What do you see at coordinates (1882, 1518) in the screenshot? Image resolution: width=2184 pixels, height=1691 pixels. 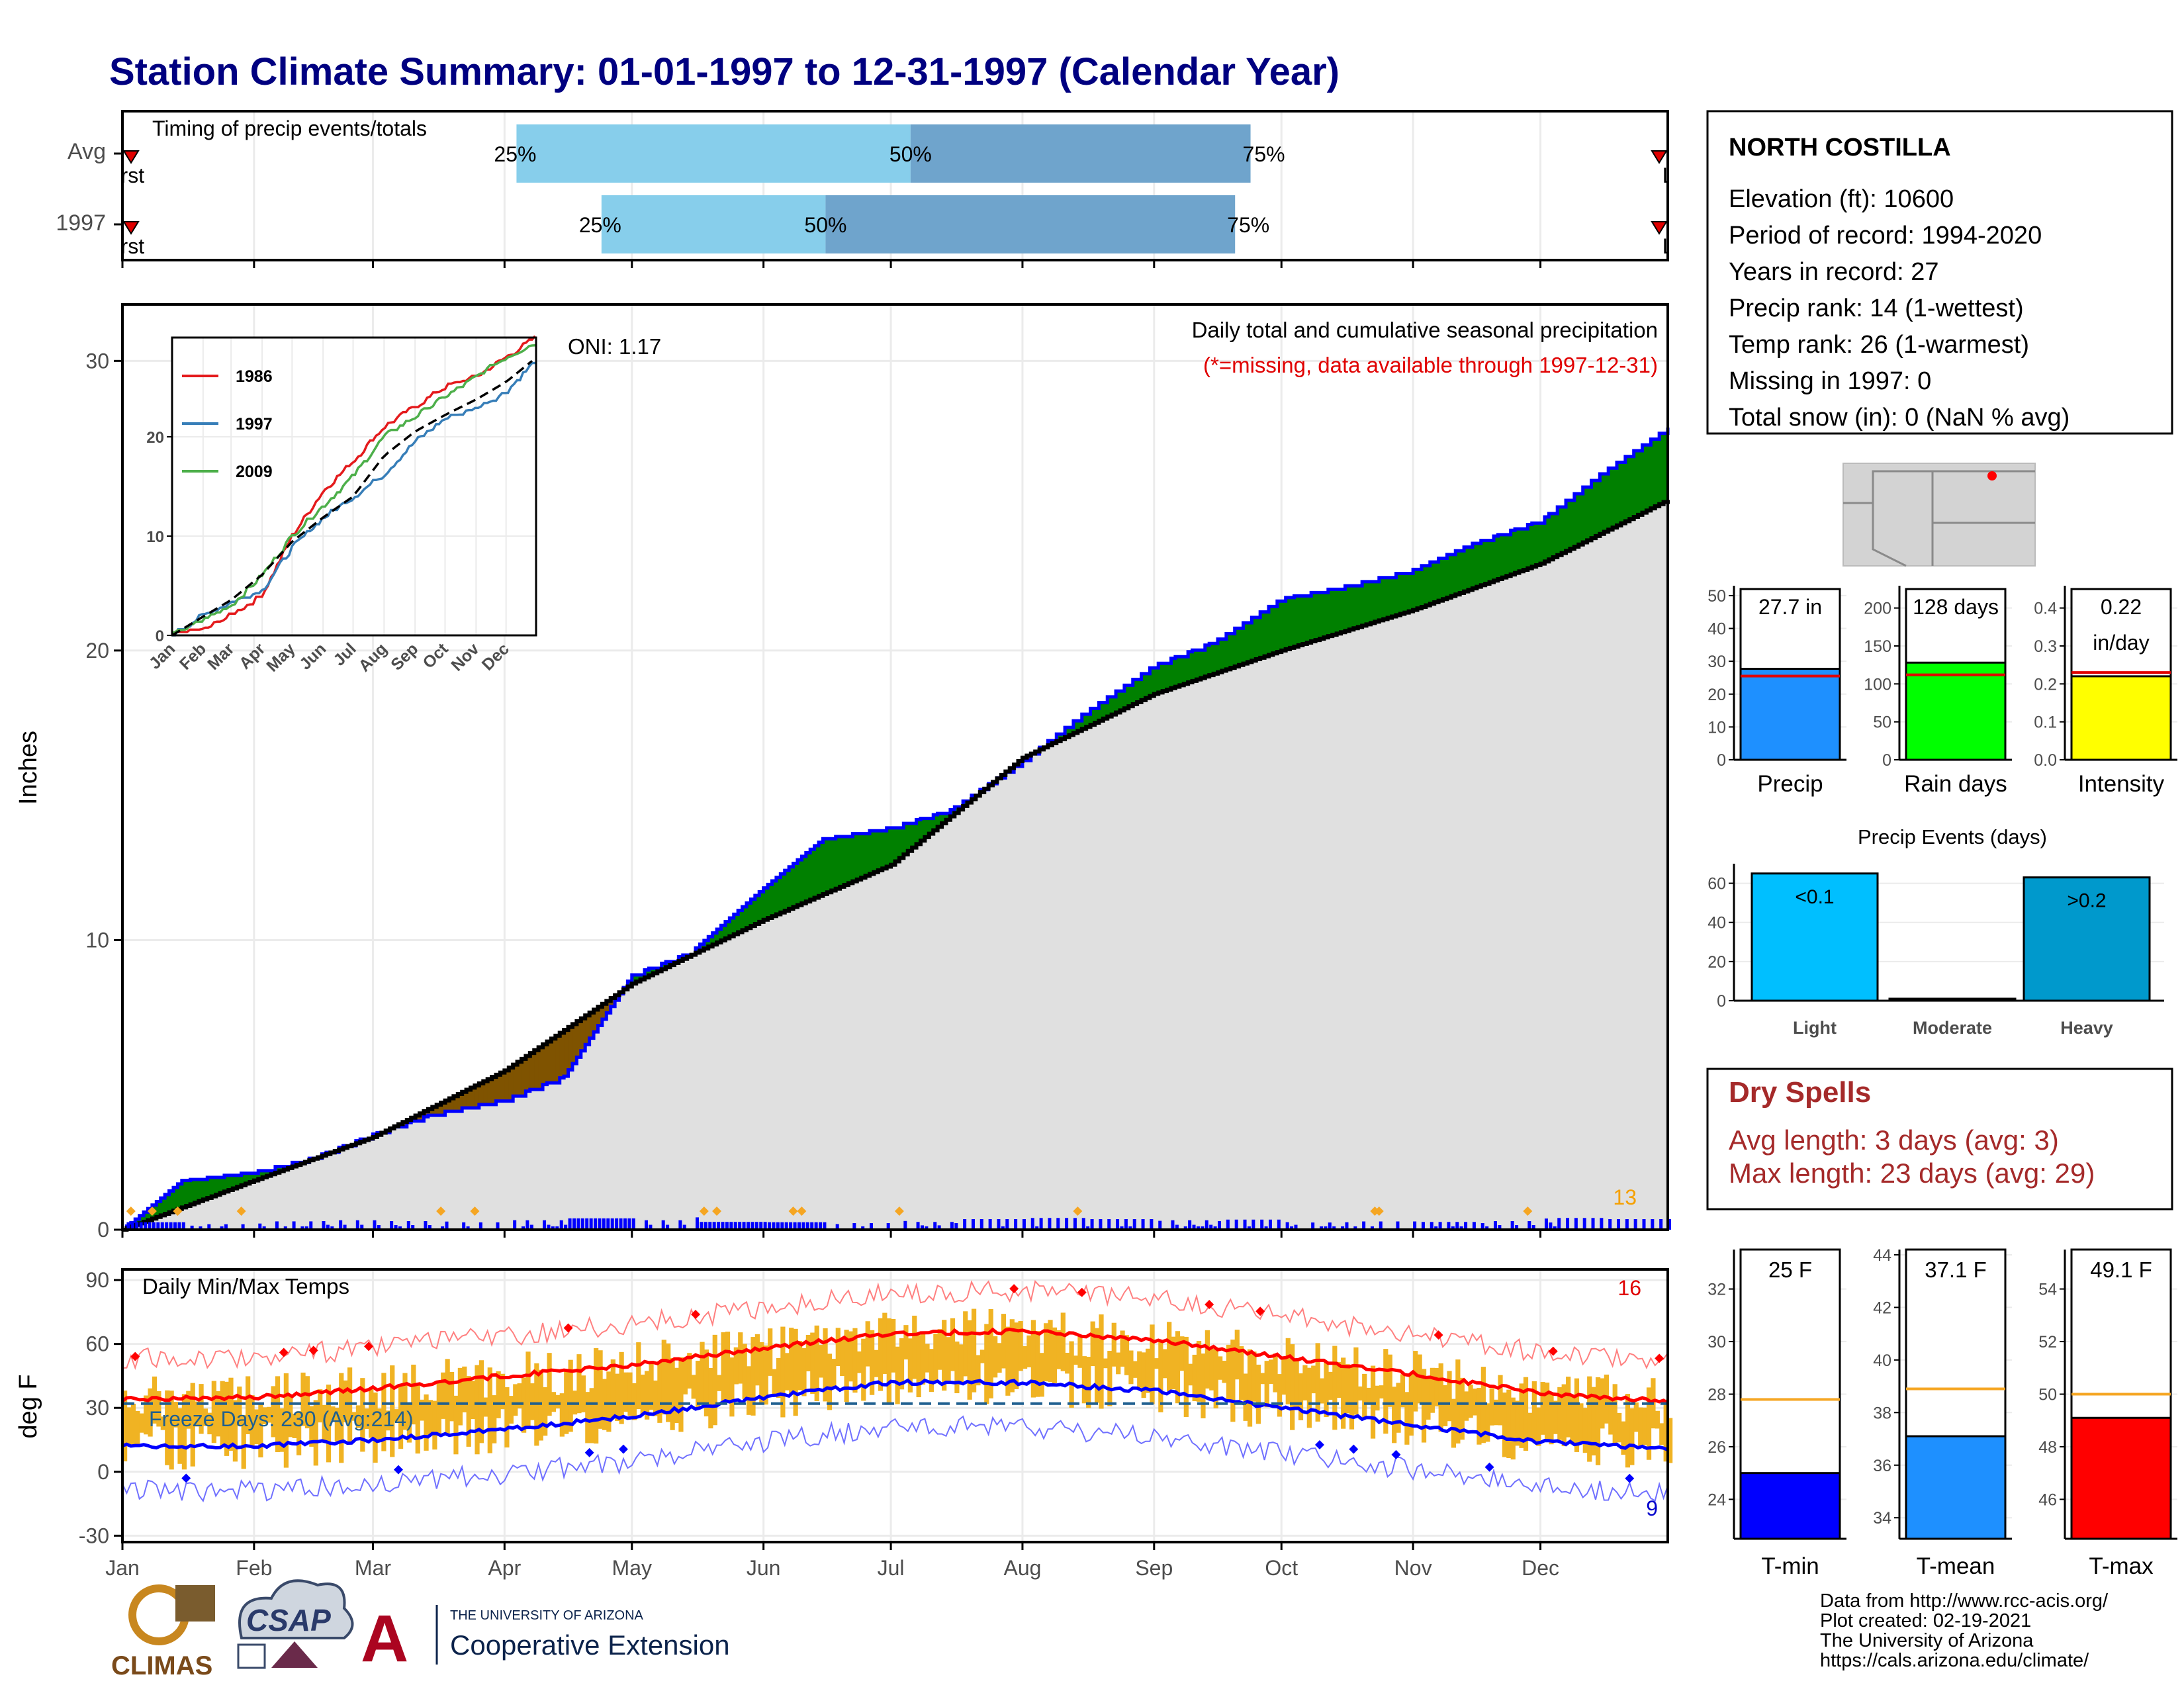 I see `temp-stat-ytick-label: 34` at bounding box center [1882, 1518].